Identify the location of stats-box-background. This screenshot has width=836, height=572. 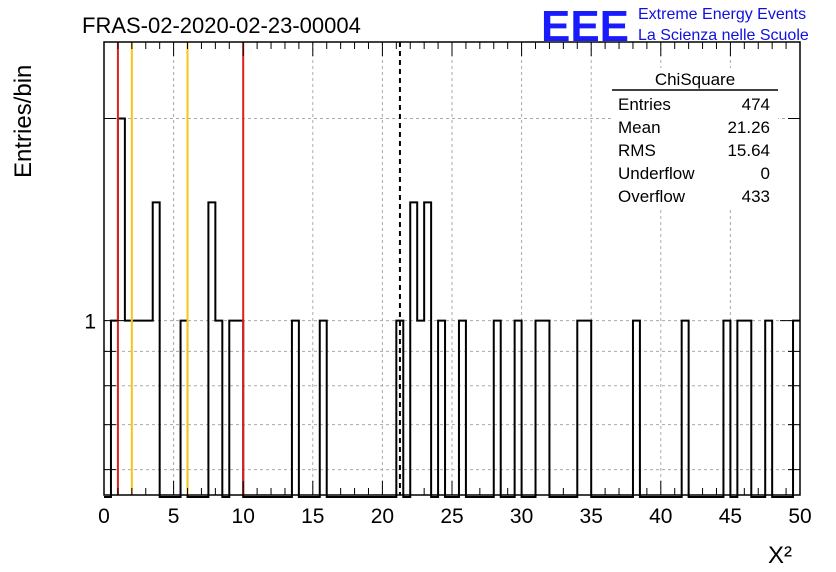
(695, 138).